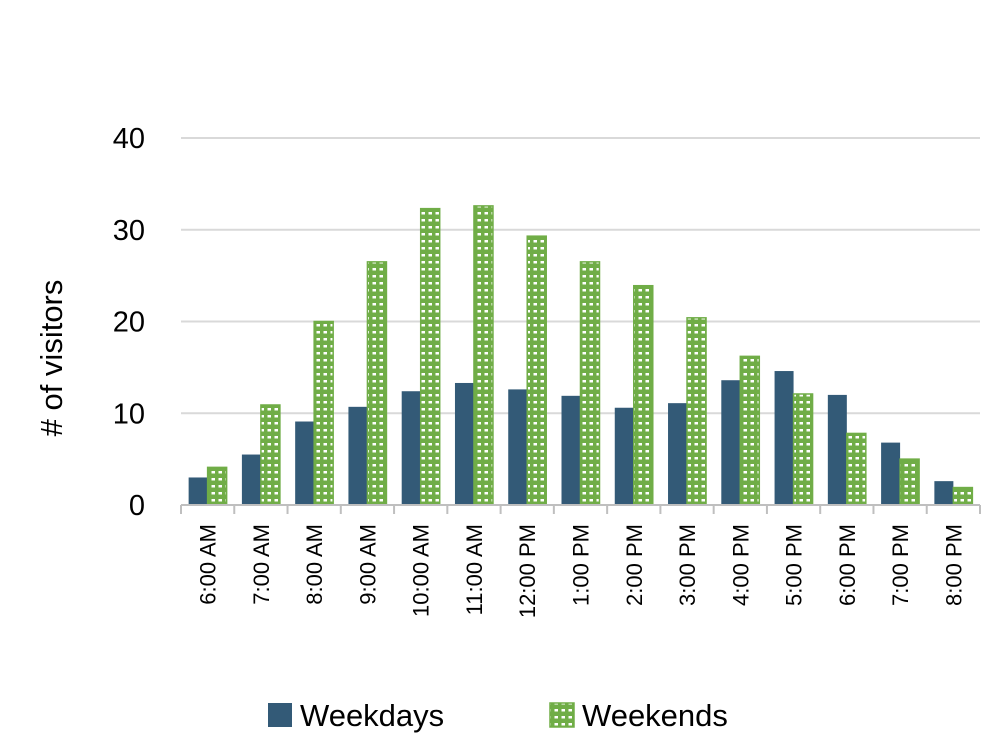  Describe the element at coordinates (421, 570) in the screenshot. I see `x-tick-label: 10:00 AM` at that location.